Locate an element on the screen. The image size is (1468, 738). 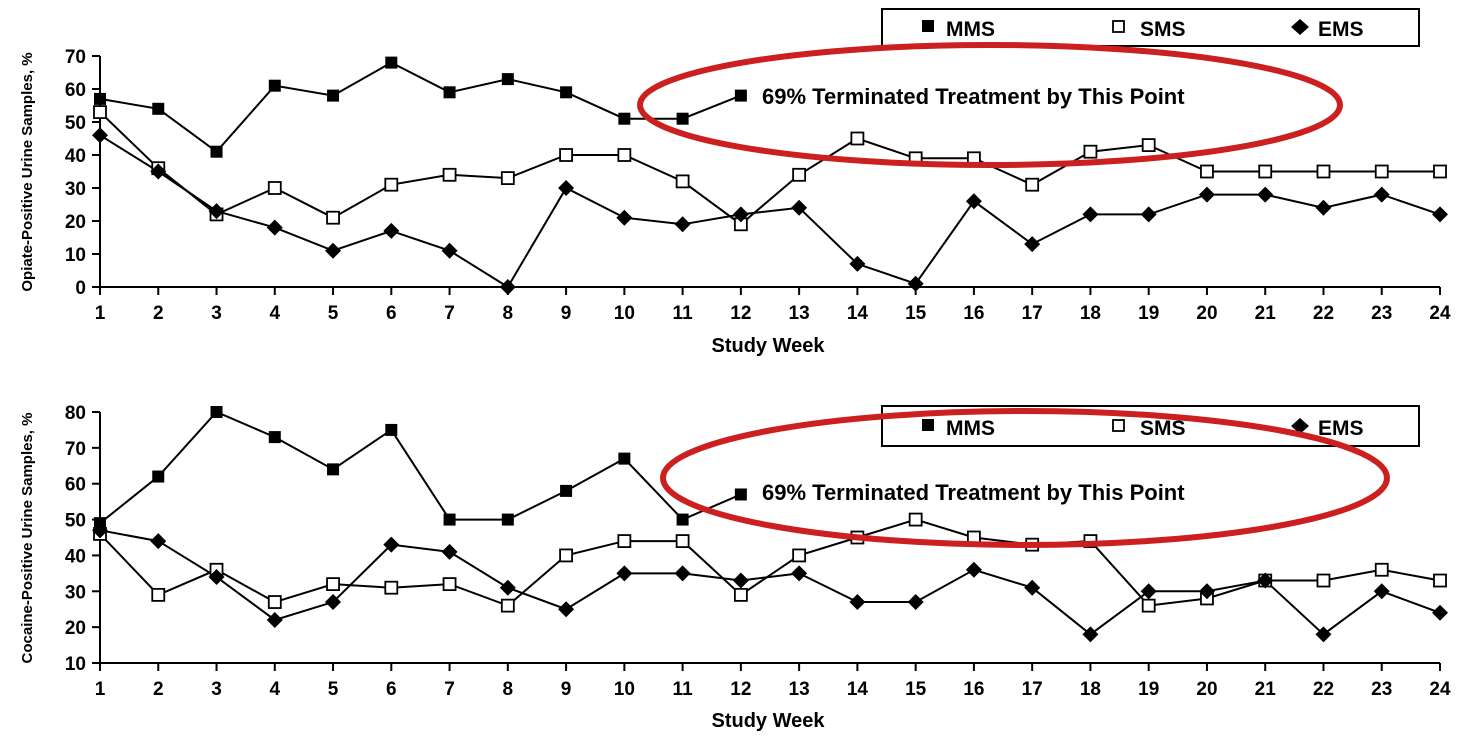
chart-opiate-highlight-ellipse is located at coordinates (990, 105).